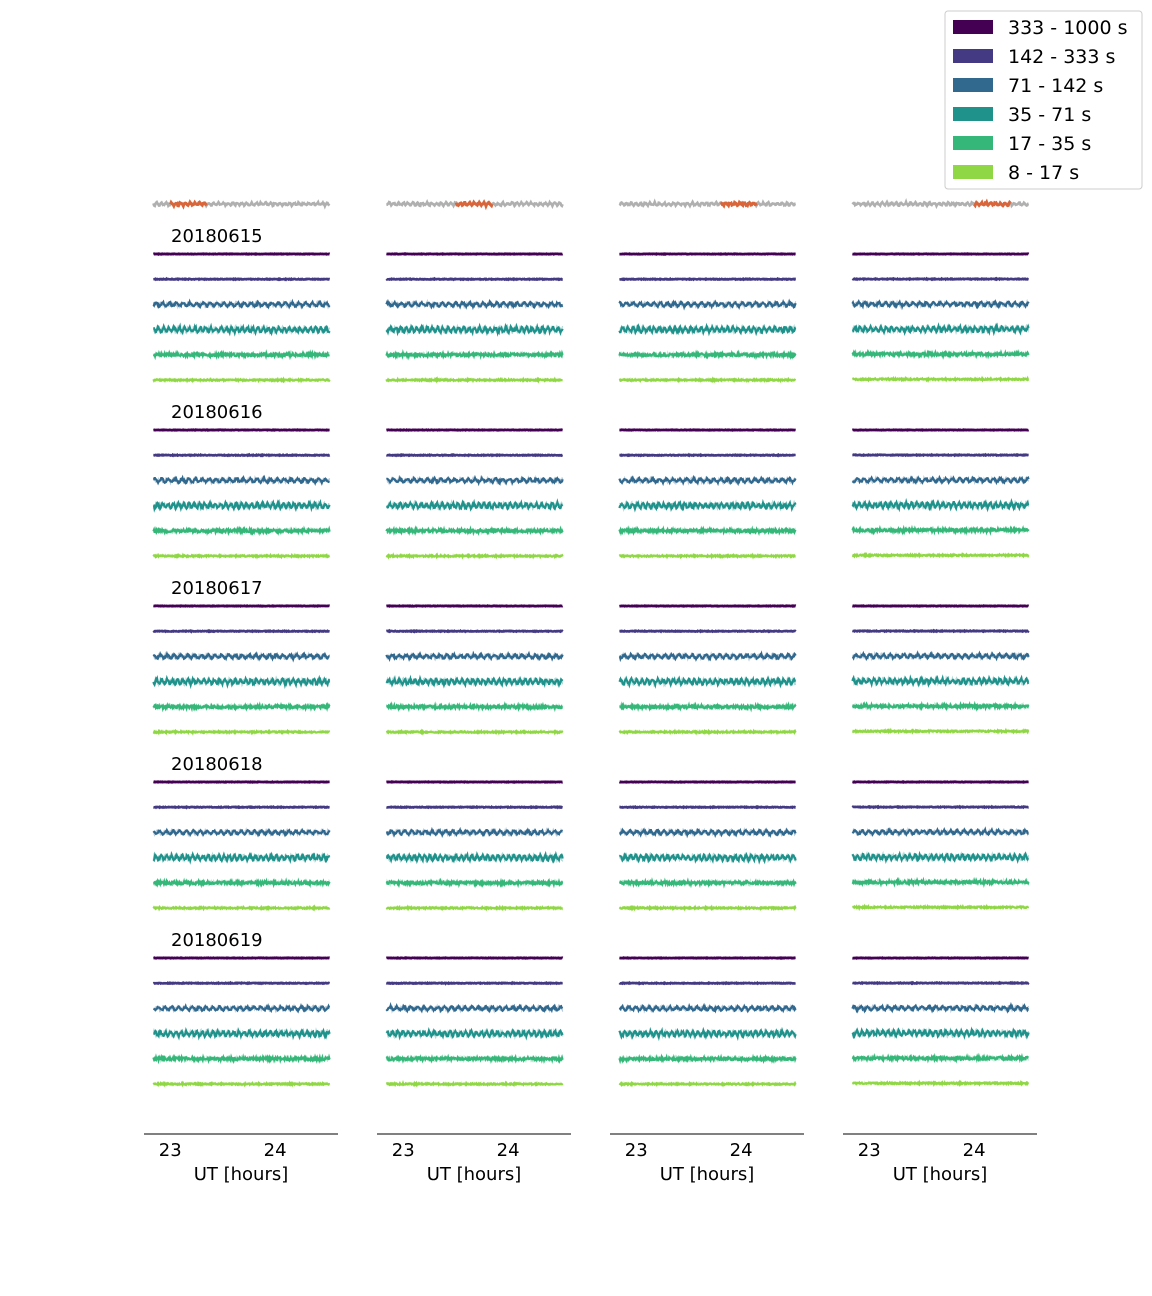 The image size is (1152, 1296). Describe the element at coordinates (217, 940) in the screenshot. I see `date-label: 20180619` at that location.